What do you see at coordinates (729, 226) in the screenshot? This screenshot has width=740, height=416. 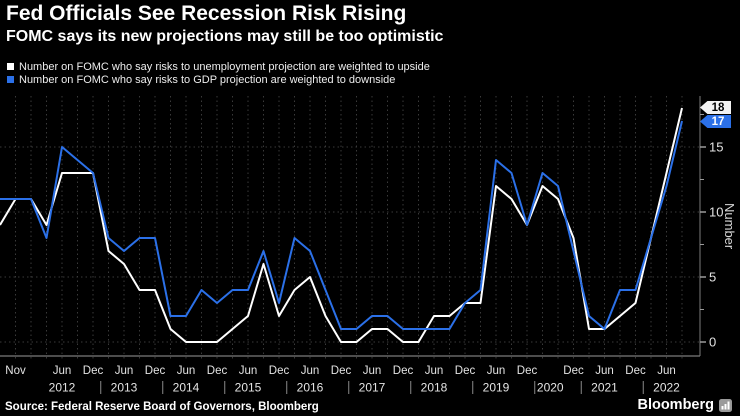 I see `y-axis-title: Number` at bounding box center [729, 226].